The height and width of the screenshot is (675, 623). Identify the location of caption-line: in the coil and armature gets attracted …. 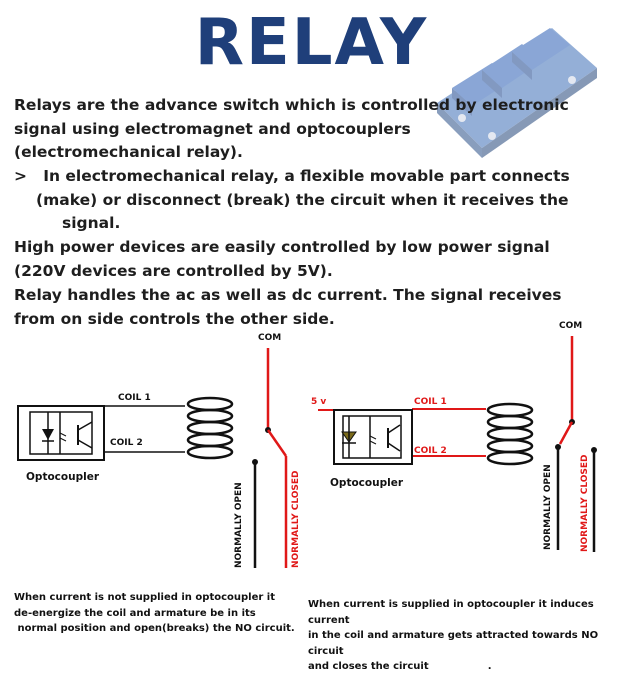
(453, 643).